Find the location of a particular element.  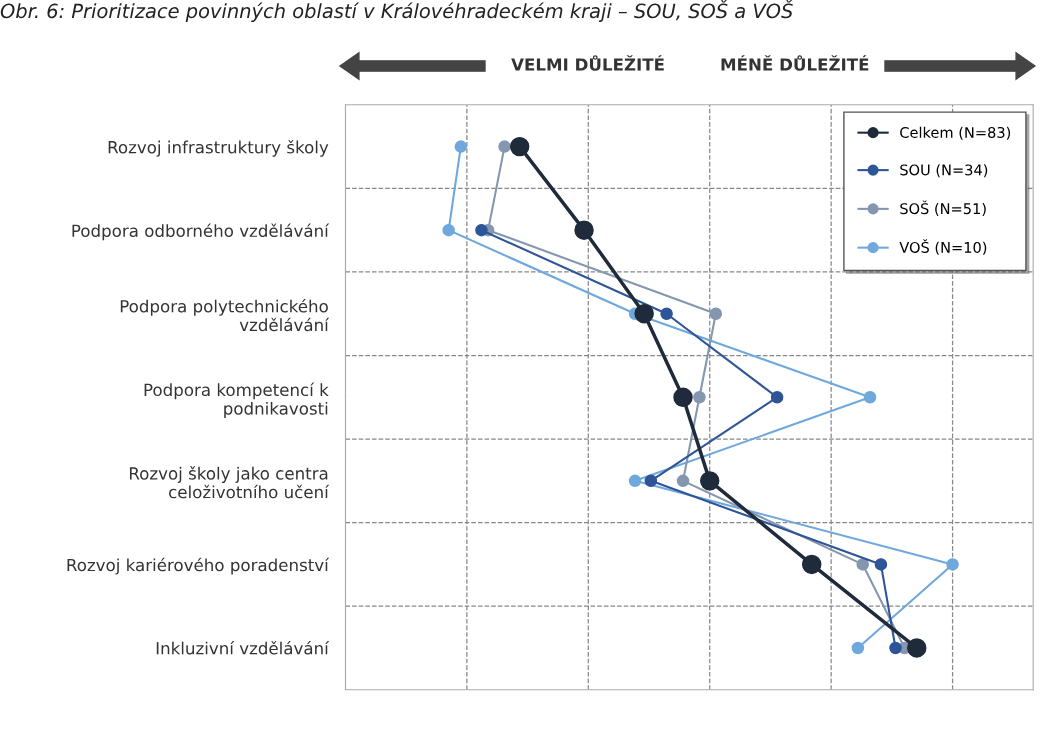

legend-label: SOU (N=34) is located at coordinates (944, 171).